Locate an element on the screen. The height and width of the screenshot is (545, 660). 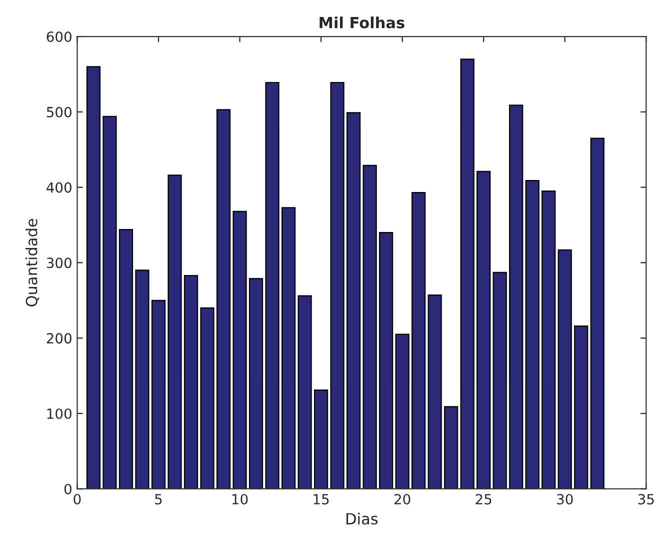
x-tick-label: 15 is located at coordinates (321, 499).